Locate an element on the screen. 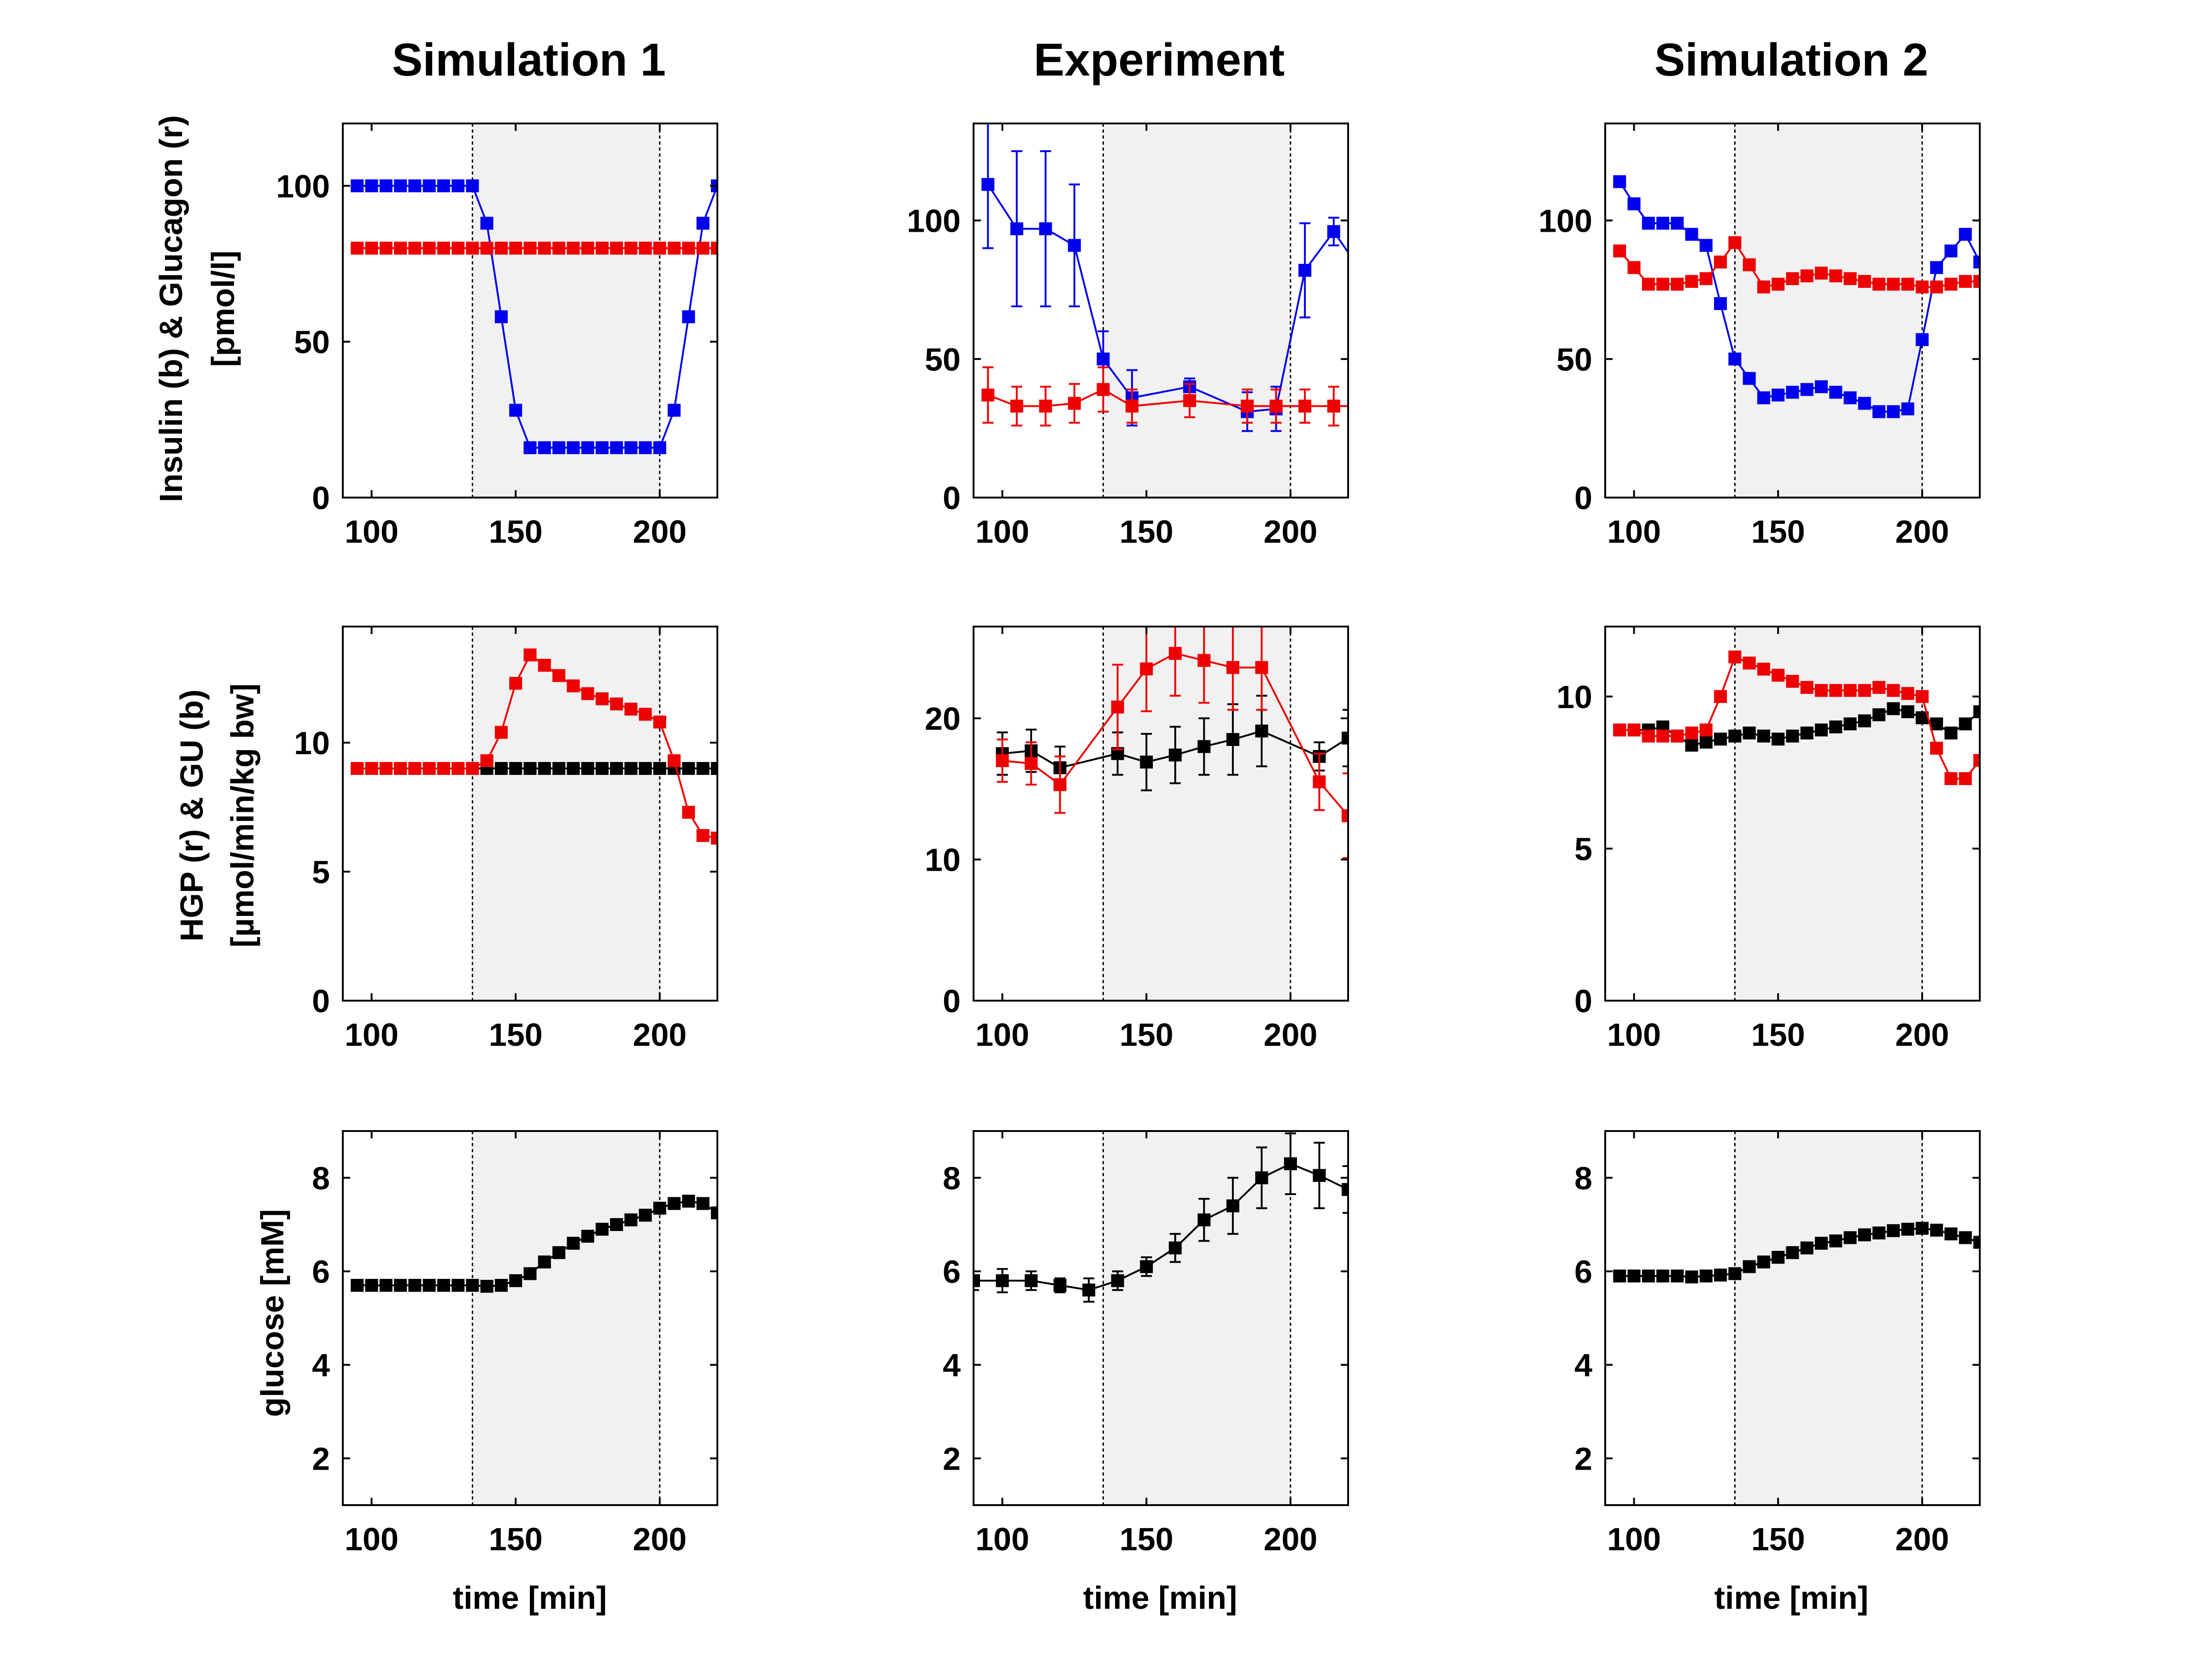 Image resolution: width=2212 pixels, height=1659 pixels. shaded-interval is located at coordinates (566, 1318).